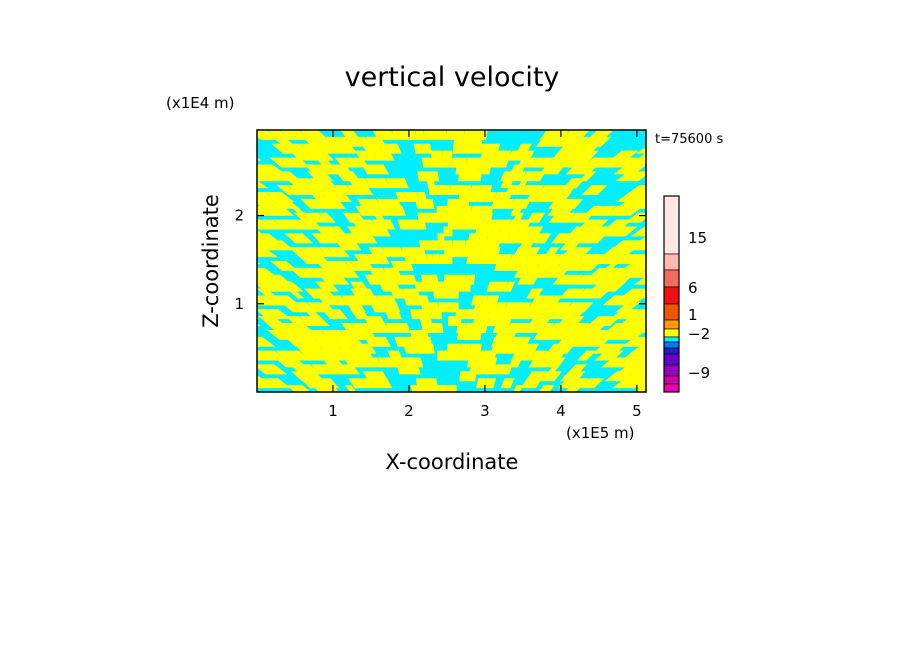  I want to click on colorbar-labels: 15 6 1−2 −9, so click(699, 305).